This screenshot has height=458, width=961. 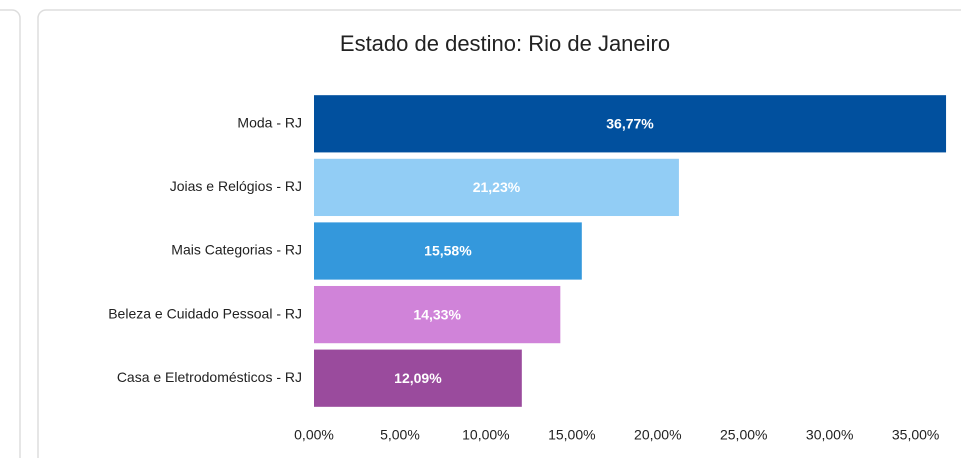 What do you see at coordinates (236, 186) in the screenshot?
I see `y-tick-label: Joias e Relógios - RJ` at bounding box center [236, 186].